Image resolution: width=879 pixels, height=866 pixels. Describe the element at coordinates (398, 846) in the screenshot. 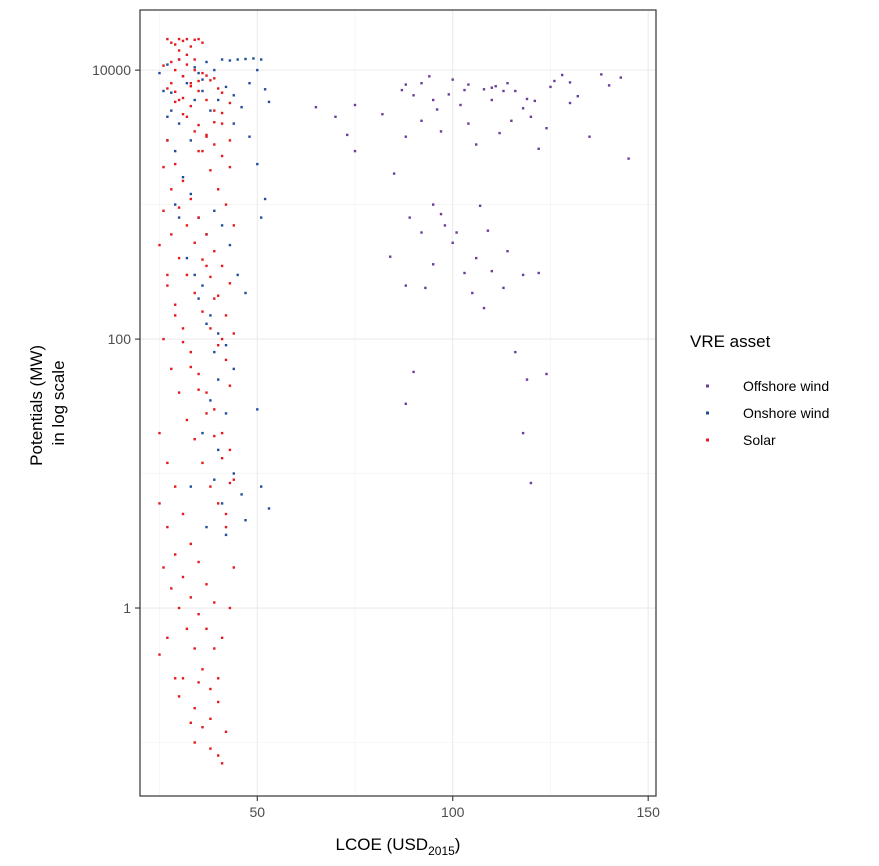

I see `x-axis-title: LCOE (USD2015)` at that location.